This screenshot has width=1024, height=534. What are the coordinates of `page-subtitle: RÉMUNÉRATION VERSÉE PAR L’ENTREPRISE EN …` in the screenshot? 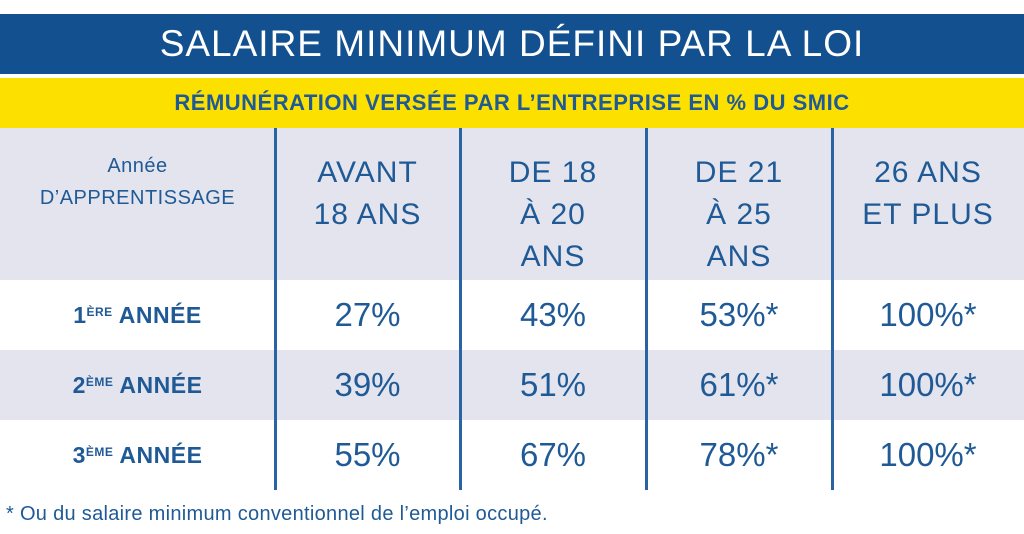 It's located at (512, 103).